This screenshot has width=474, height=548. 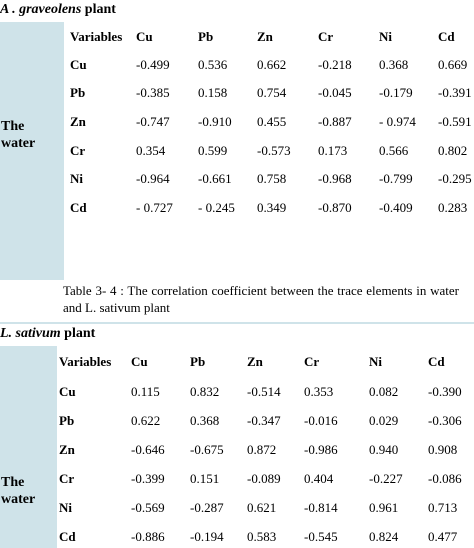 What do you see at coordinates (394, 64) in the screenshot?
I see `table-cell: 0.368` at bounding box center [394, 64].